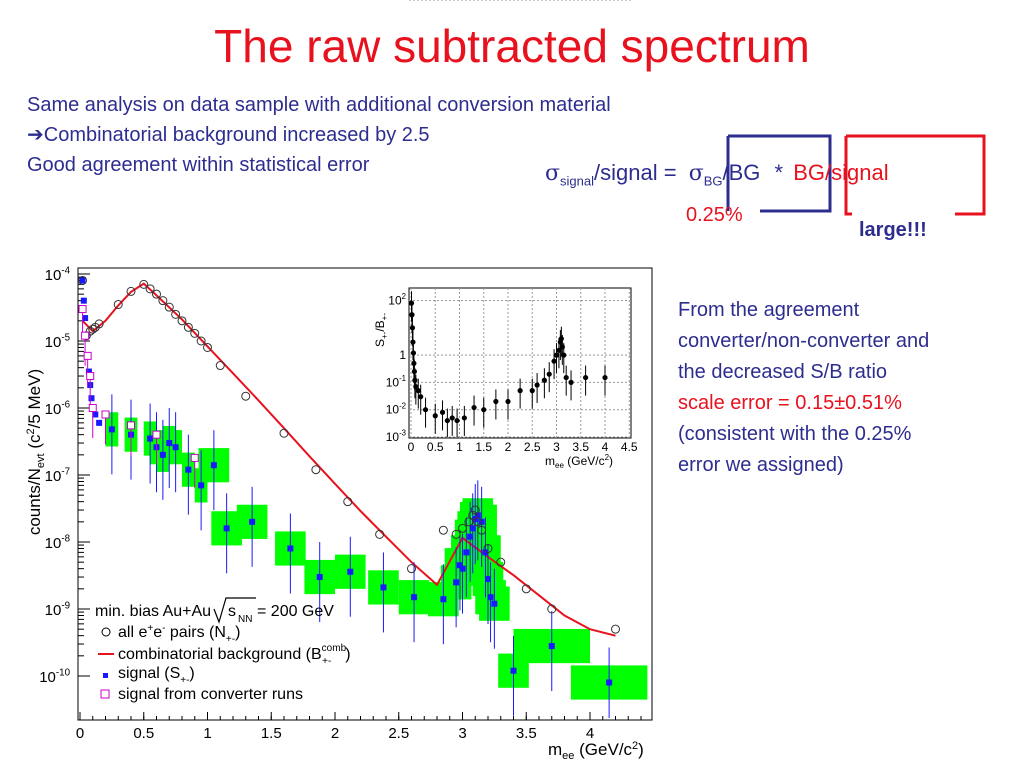 The width and height of the screenshot is (1024, 768). I want to click on x-tick-label: 3.5, so click(526, 733).